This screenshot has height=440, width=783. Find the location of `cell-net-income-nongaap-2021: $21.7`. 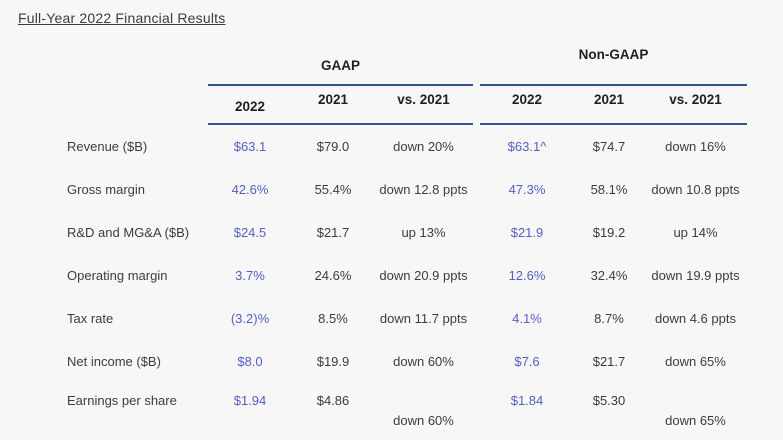

cell-net-income-nongaap-2021: $21.7 is located at coordinates (609, 361).